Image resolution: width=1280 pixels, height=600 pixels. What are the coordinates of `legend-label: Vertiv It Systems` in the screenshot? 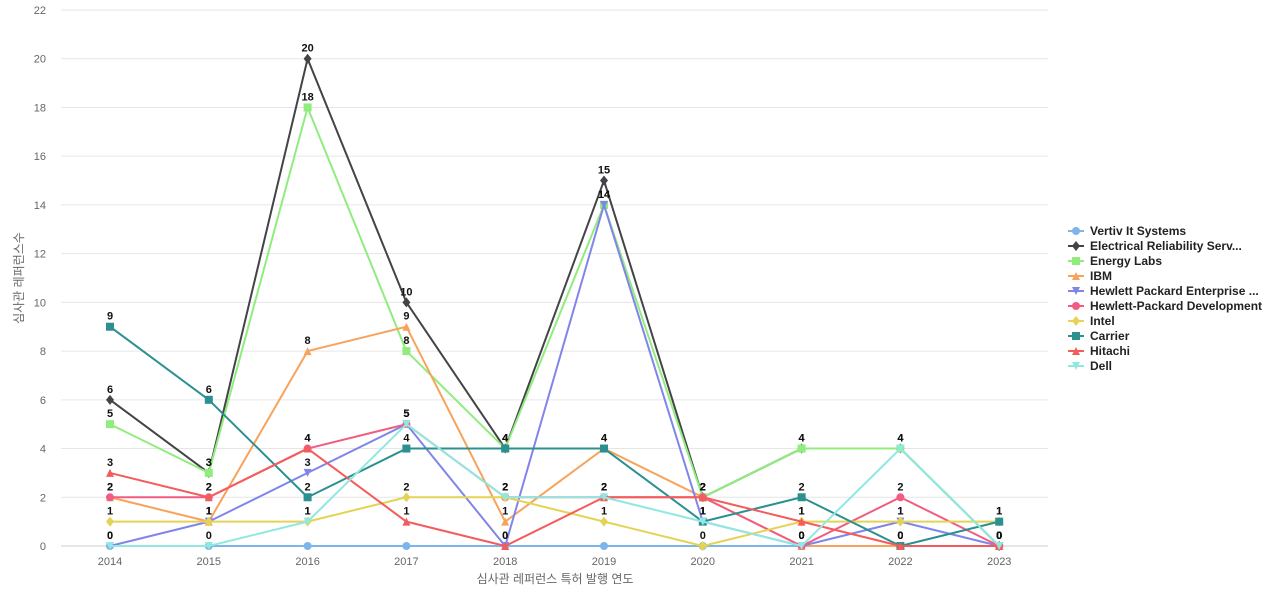 It's located at (1138, 231).